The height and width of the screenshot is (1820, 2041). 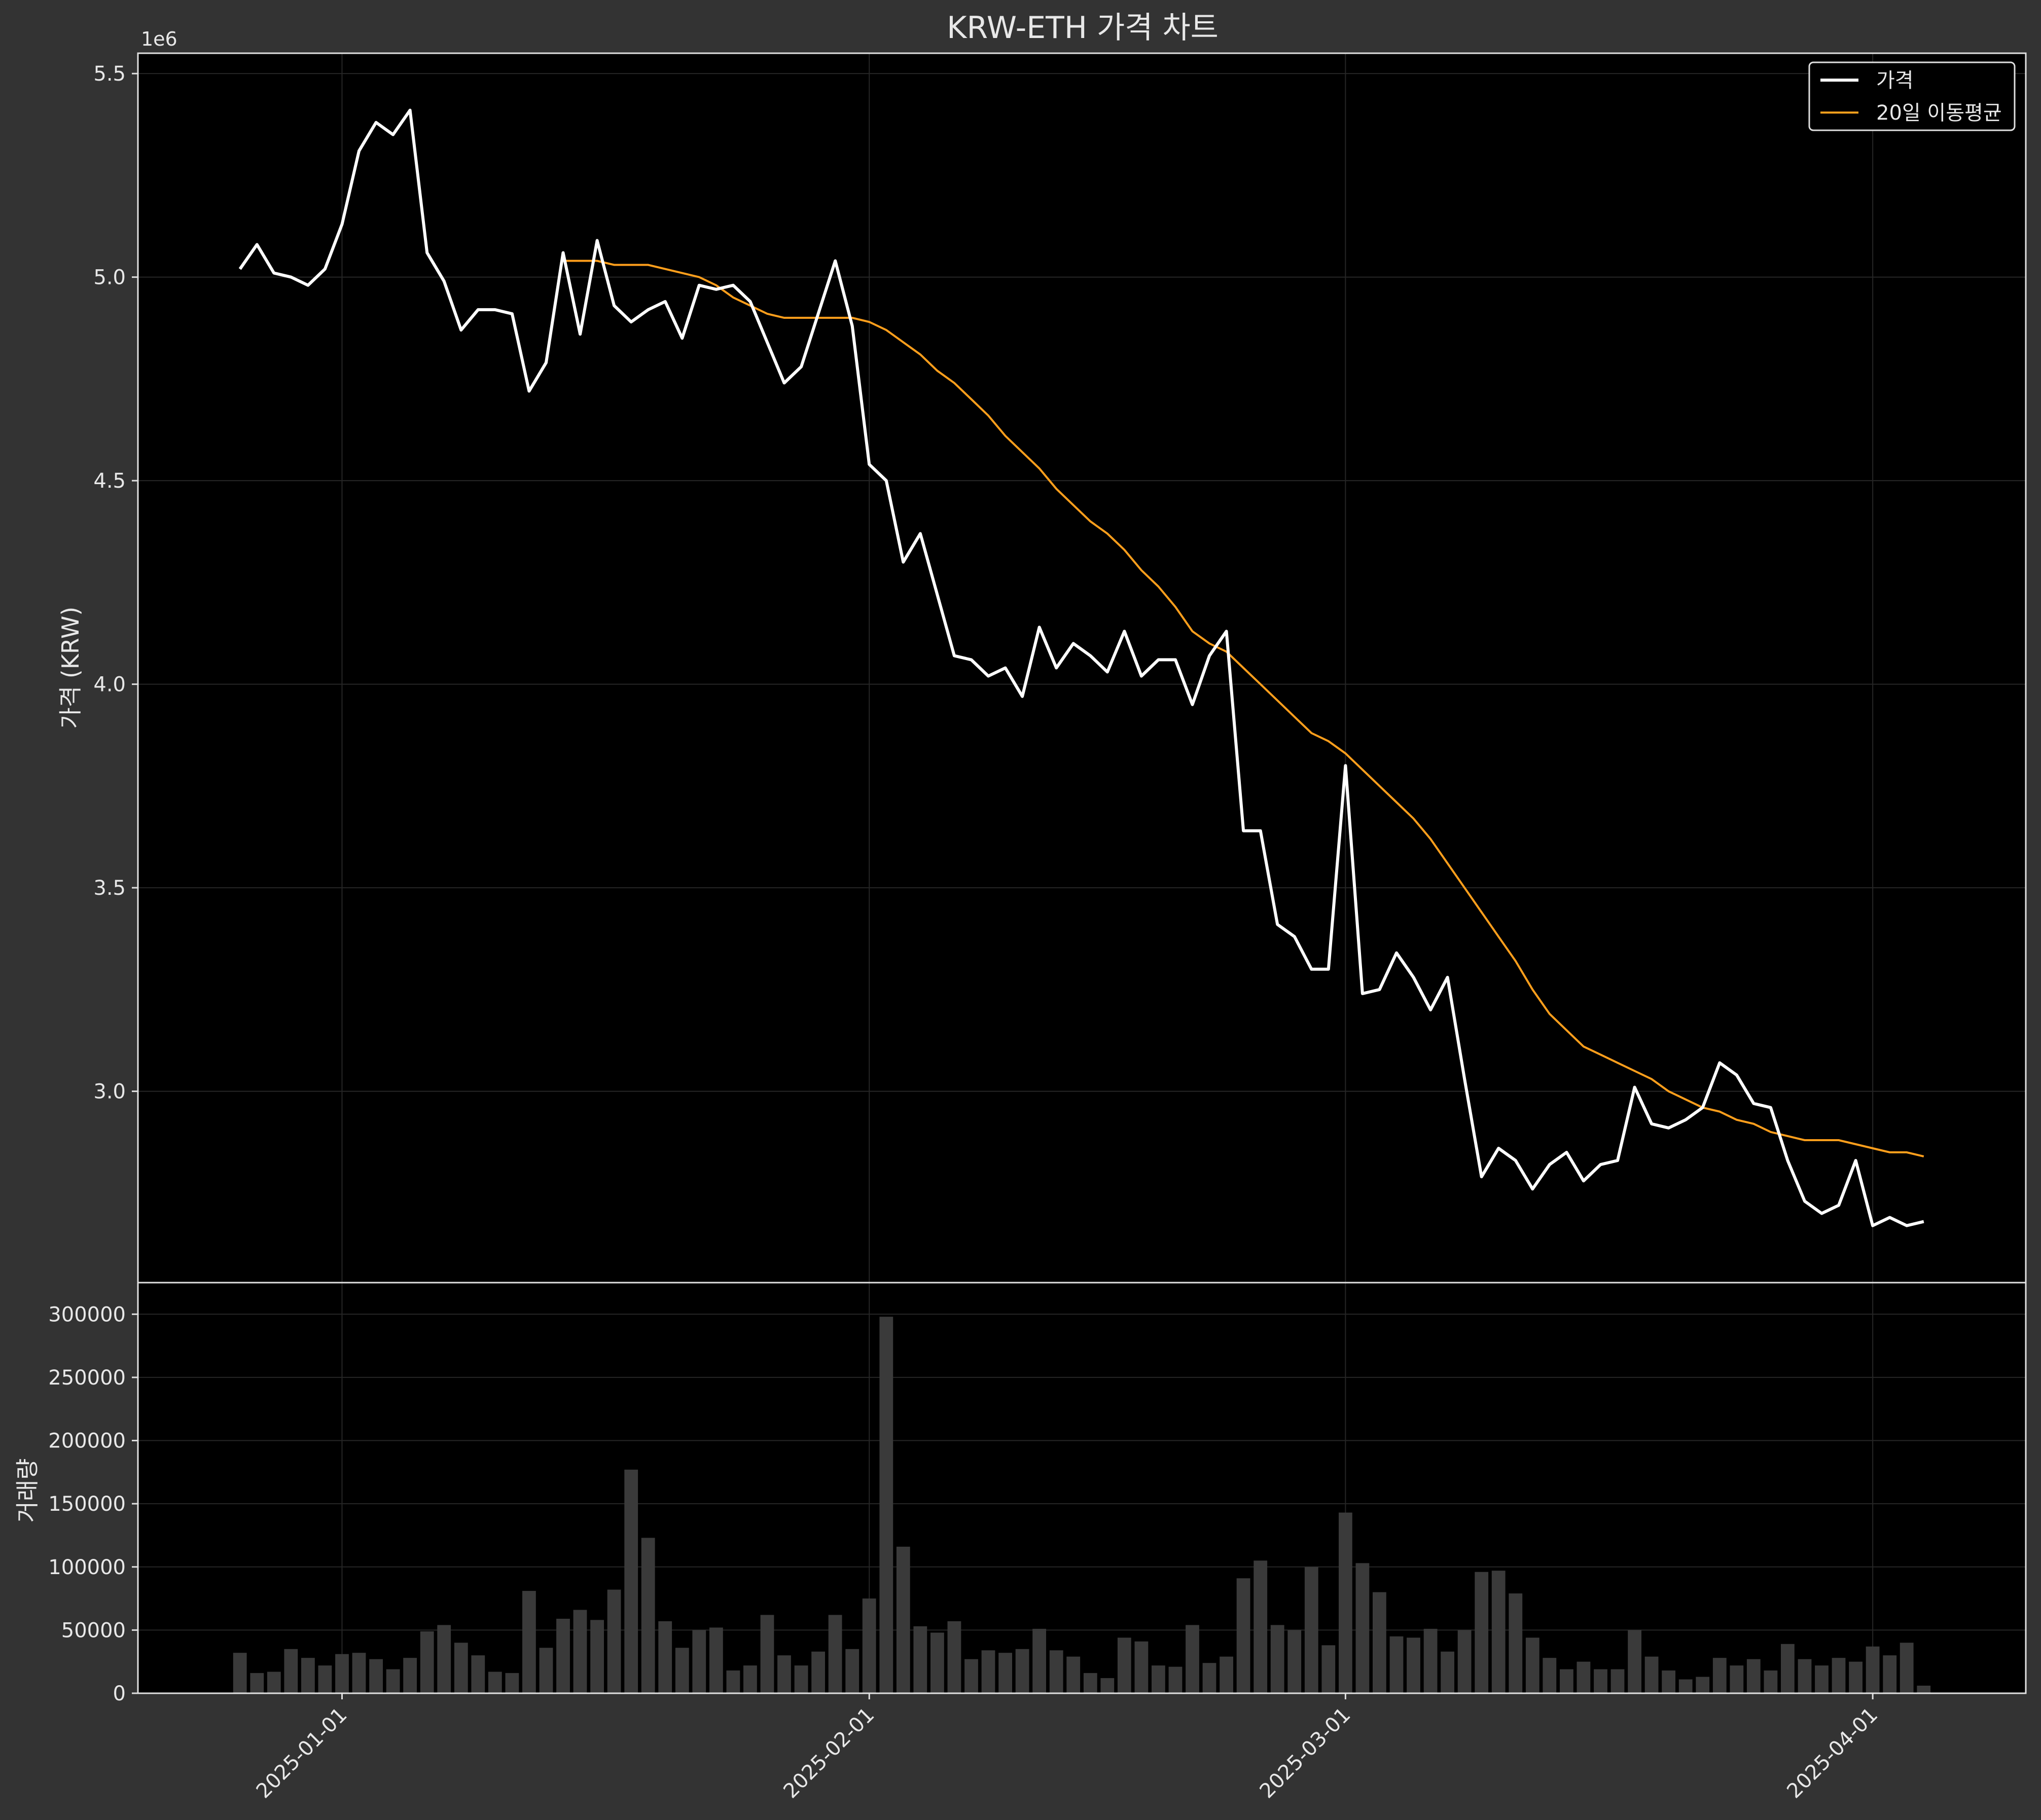 I want to click on price-y-axis-label: 가격 (KRW), so click(x=70, y=668).